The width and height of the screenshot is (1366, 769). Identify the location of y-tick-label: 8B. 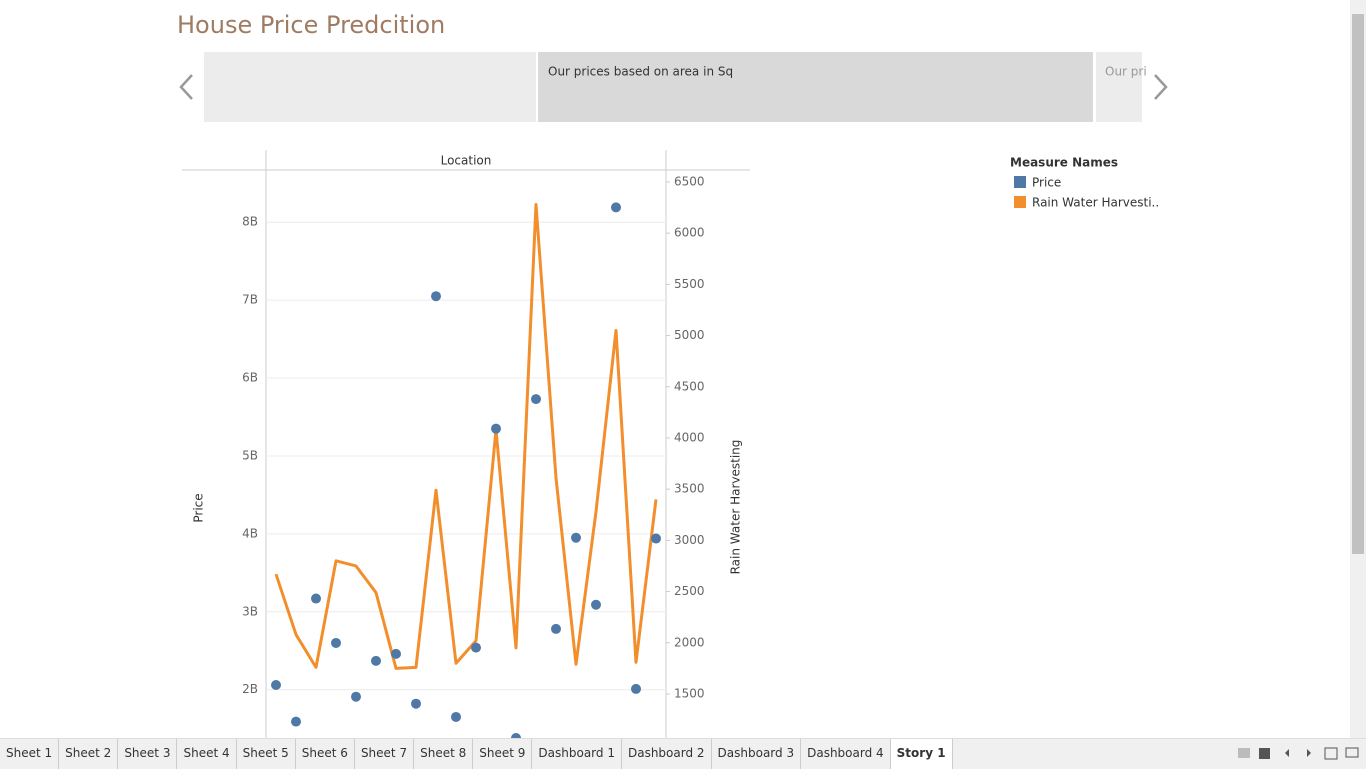
(250, 222).